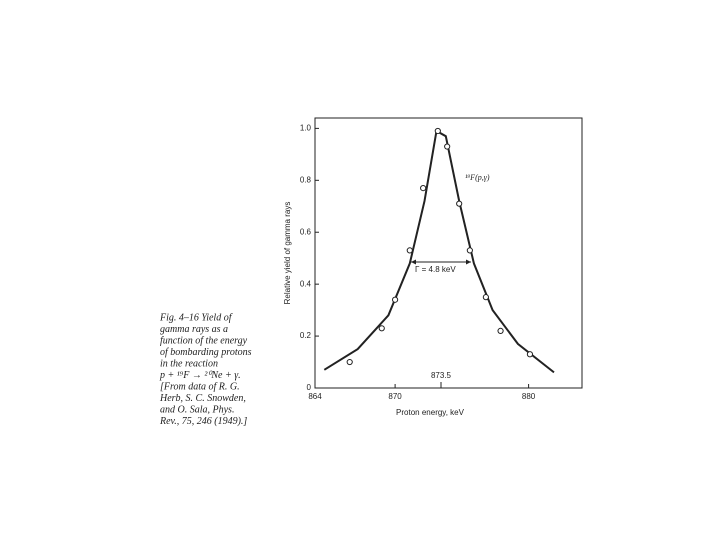  I want to click on caption-line: of bombarding protons, so click(206, 352).